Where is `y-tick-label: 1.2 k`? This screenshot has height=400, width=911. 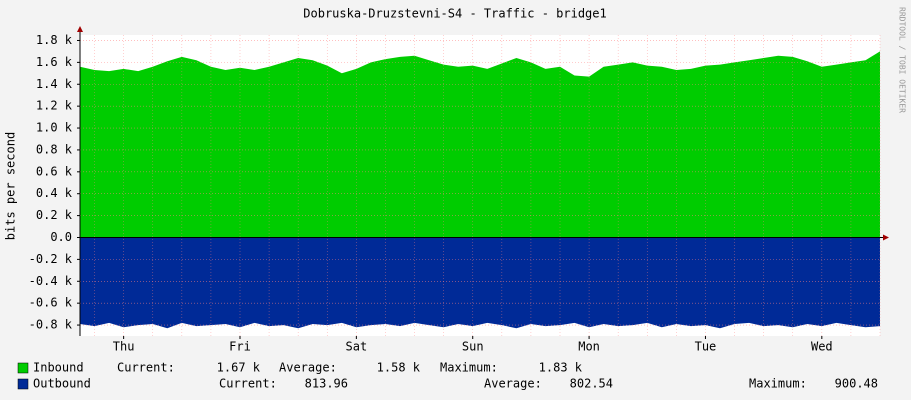
y-tick-label: 1.2 k is located at coordinates (54, 106).